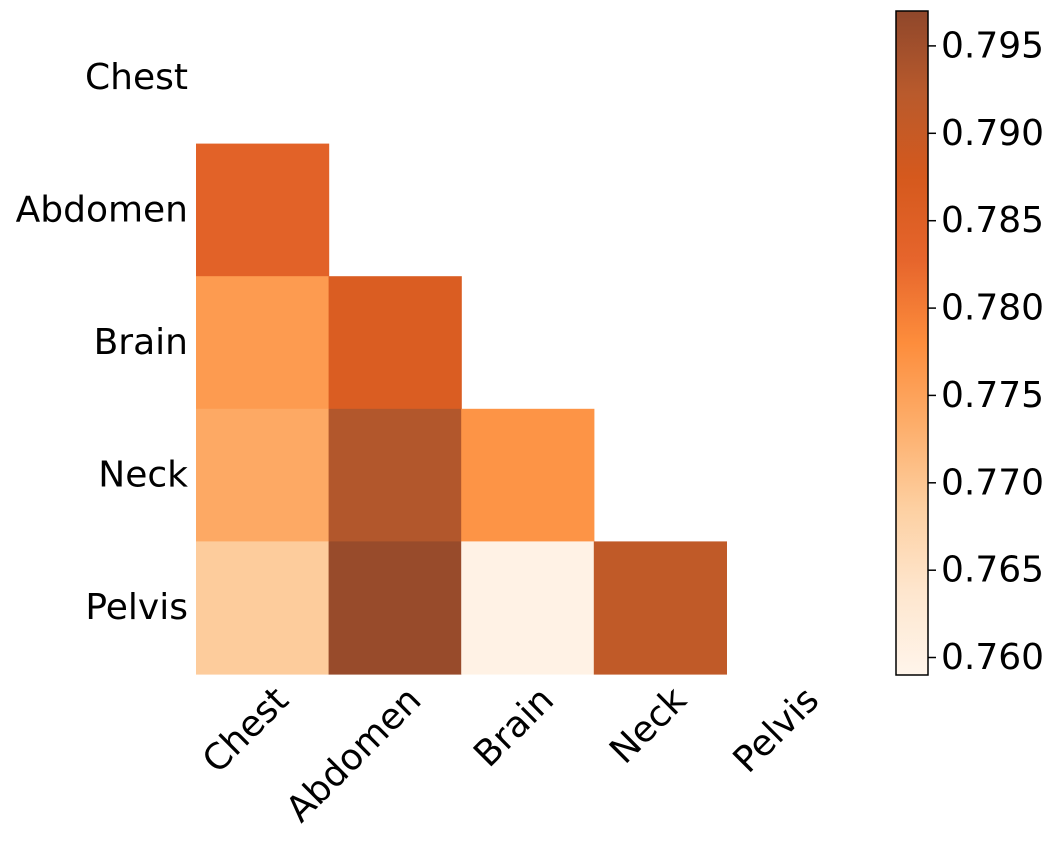 The height and width of the screenshot is (850, 1043). What do you see at coordinates (263, 608) in the screenshot?
I see `heatmap-cell-pelvis-chest` at bounding box center [263, 608].